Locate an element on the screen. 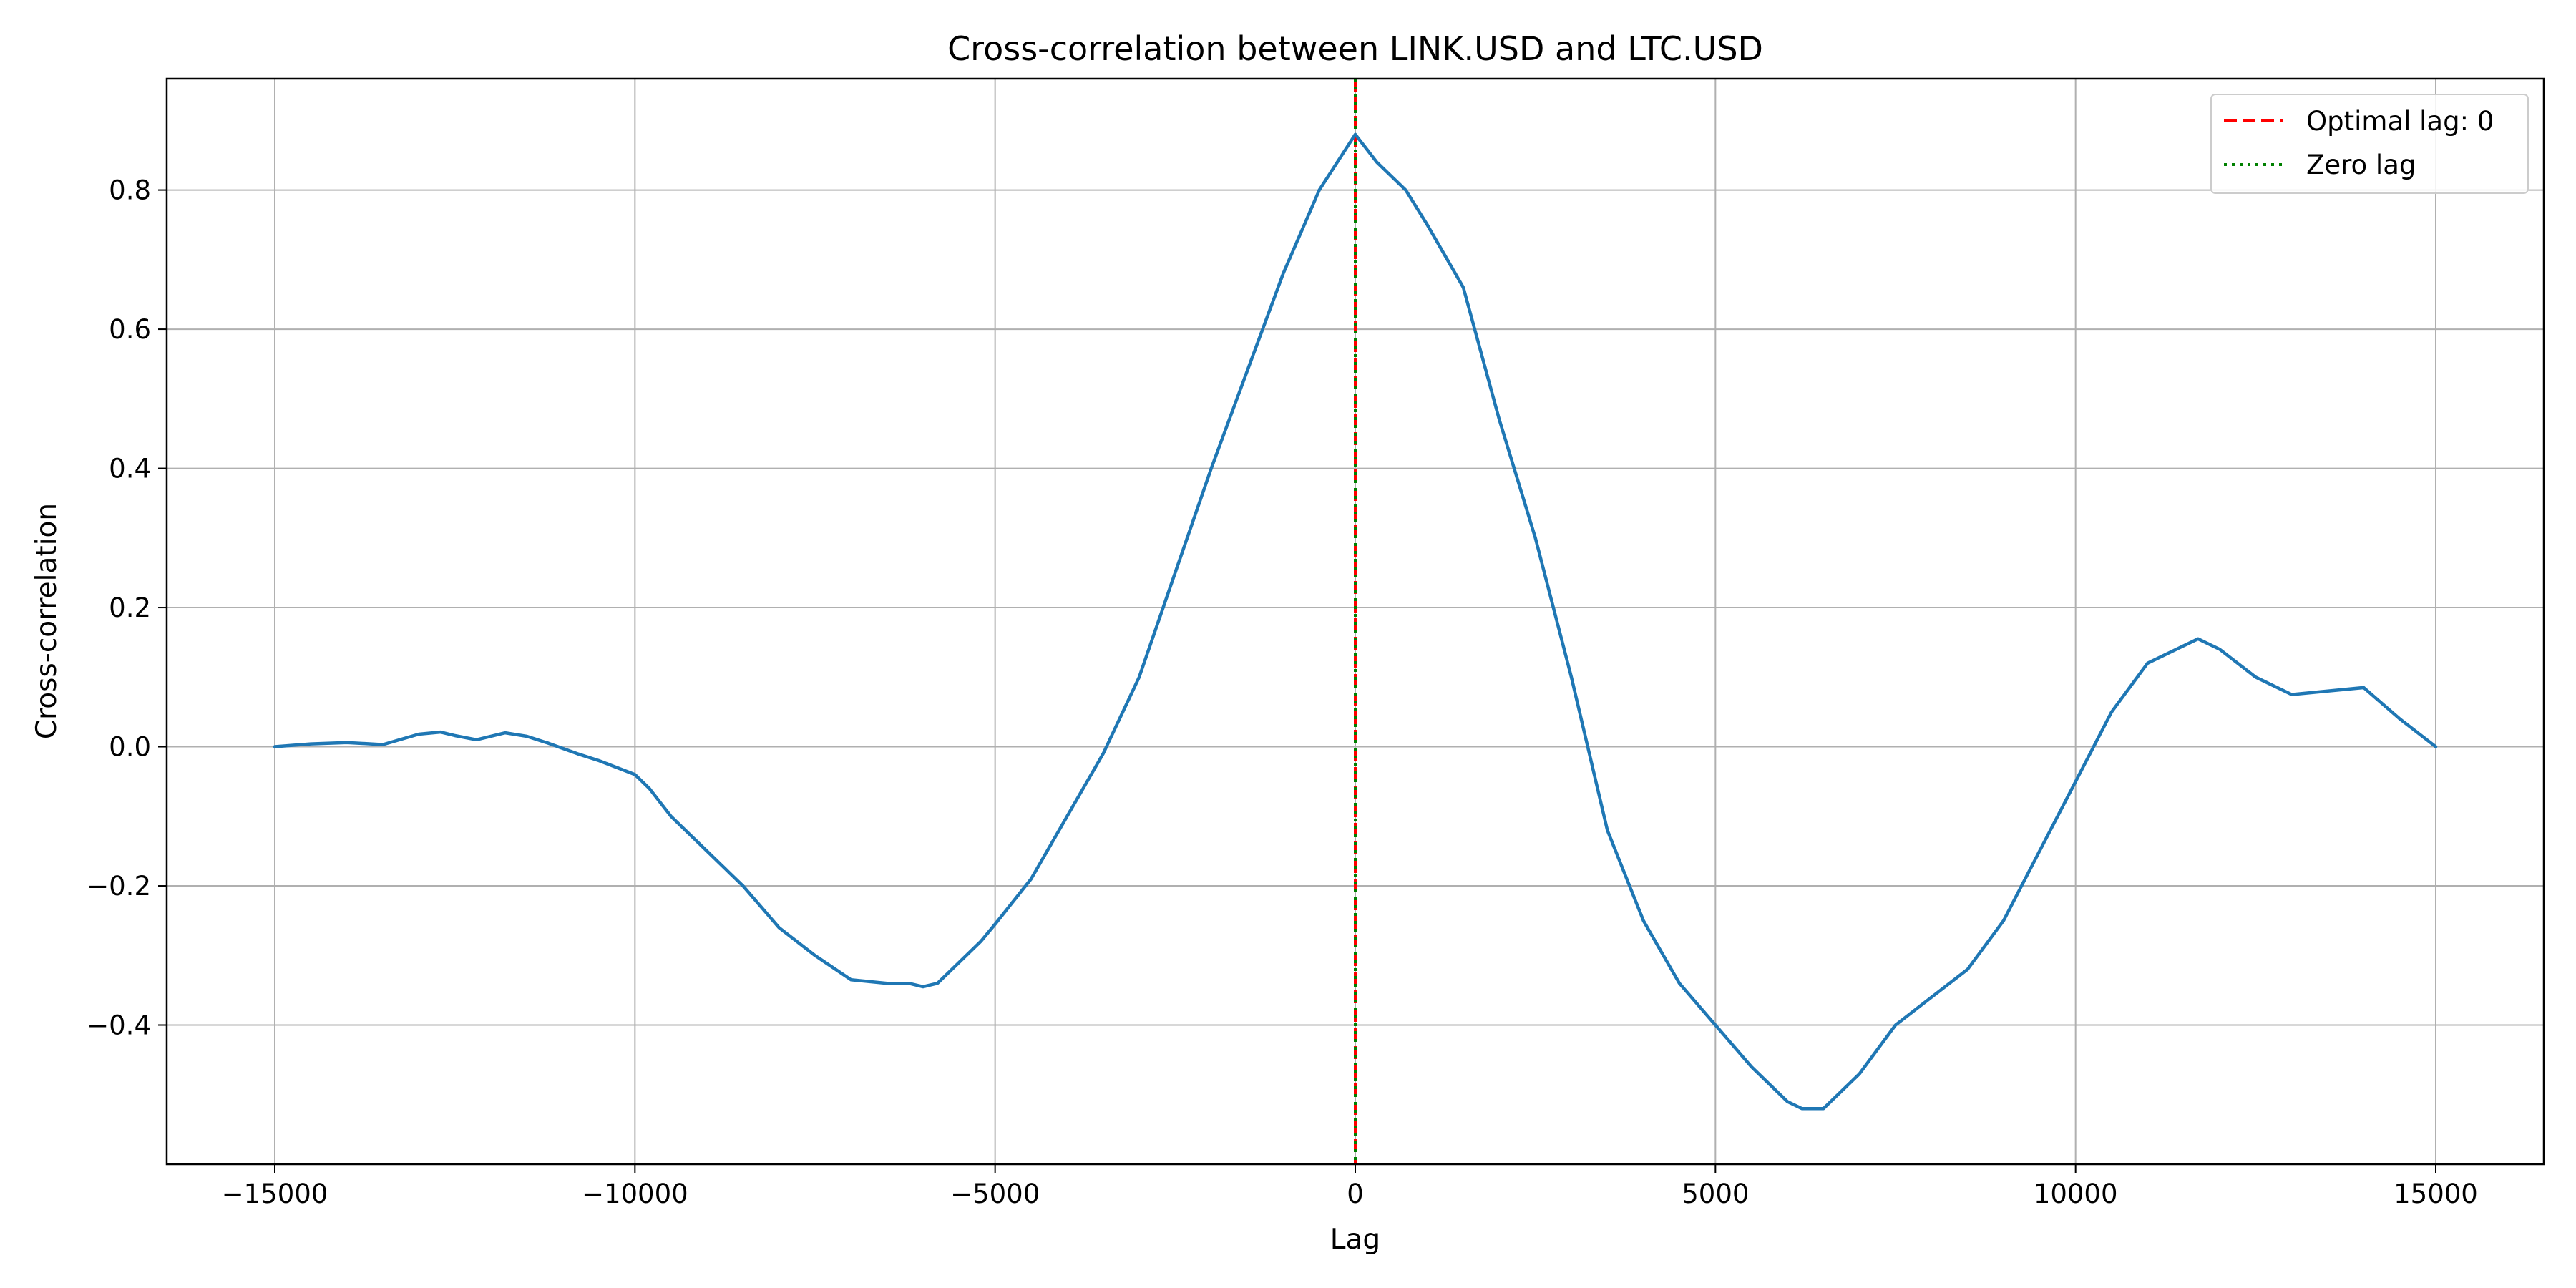 The image size is (2576, 1288). legend: Optimal lag: 0 Zero lag is located at coordinates (2369, 144).